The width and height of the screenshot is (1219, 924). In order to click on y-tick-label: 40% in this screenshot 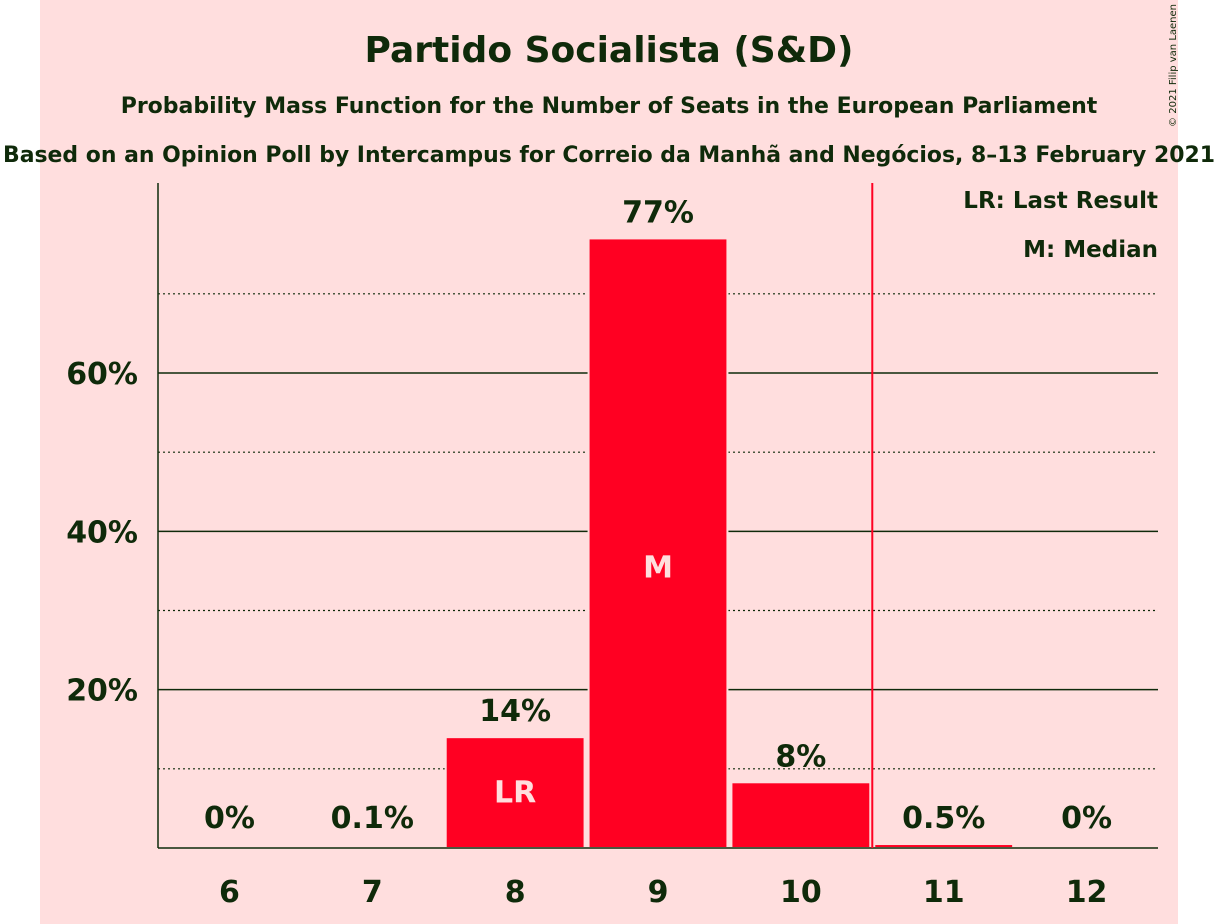, I will do `click(102, 532)`.